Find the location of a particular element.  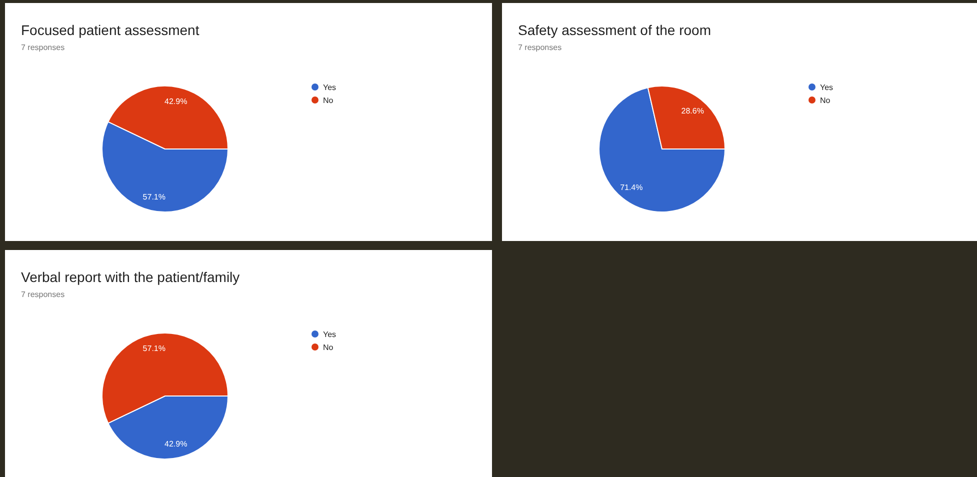

chart-title: Safety assessment of the room is located at coordinates (614, 30).